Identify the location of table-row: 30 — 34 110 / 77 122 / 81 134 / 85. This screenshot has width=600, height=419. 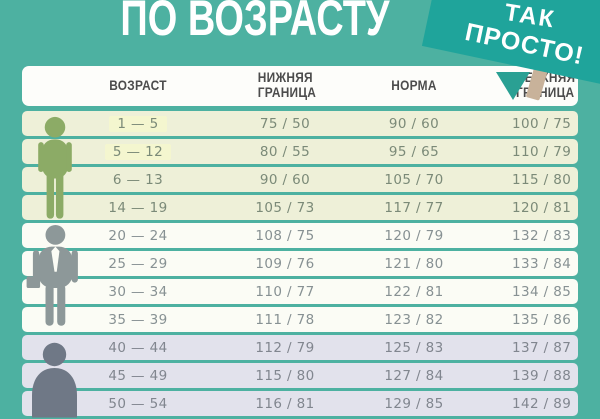
(300, 291).